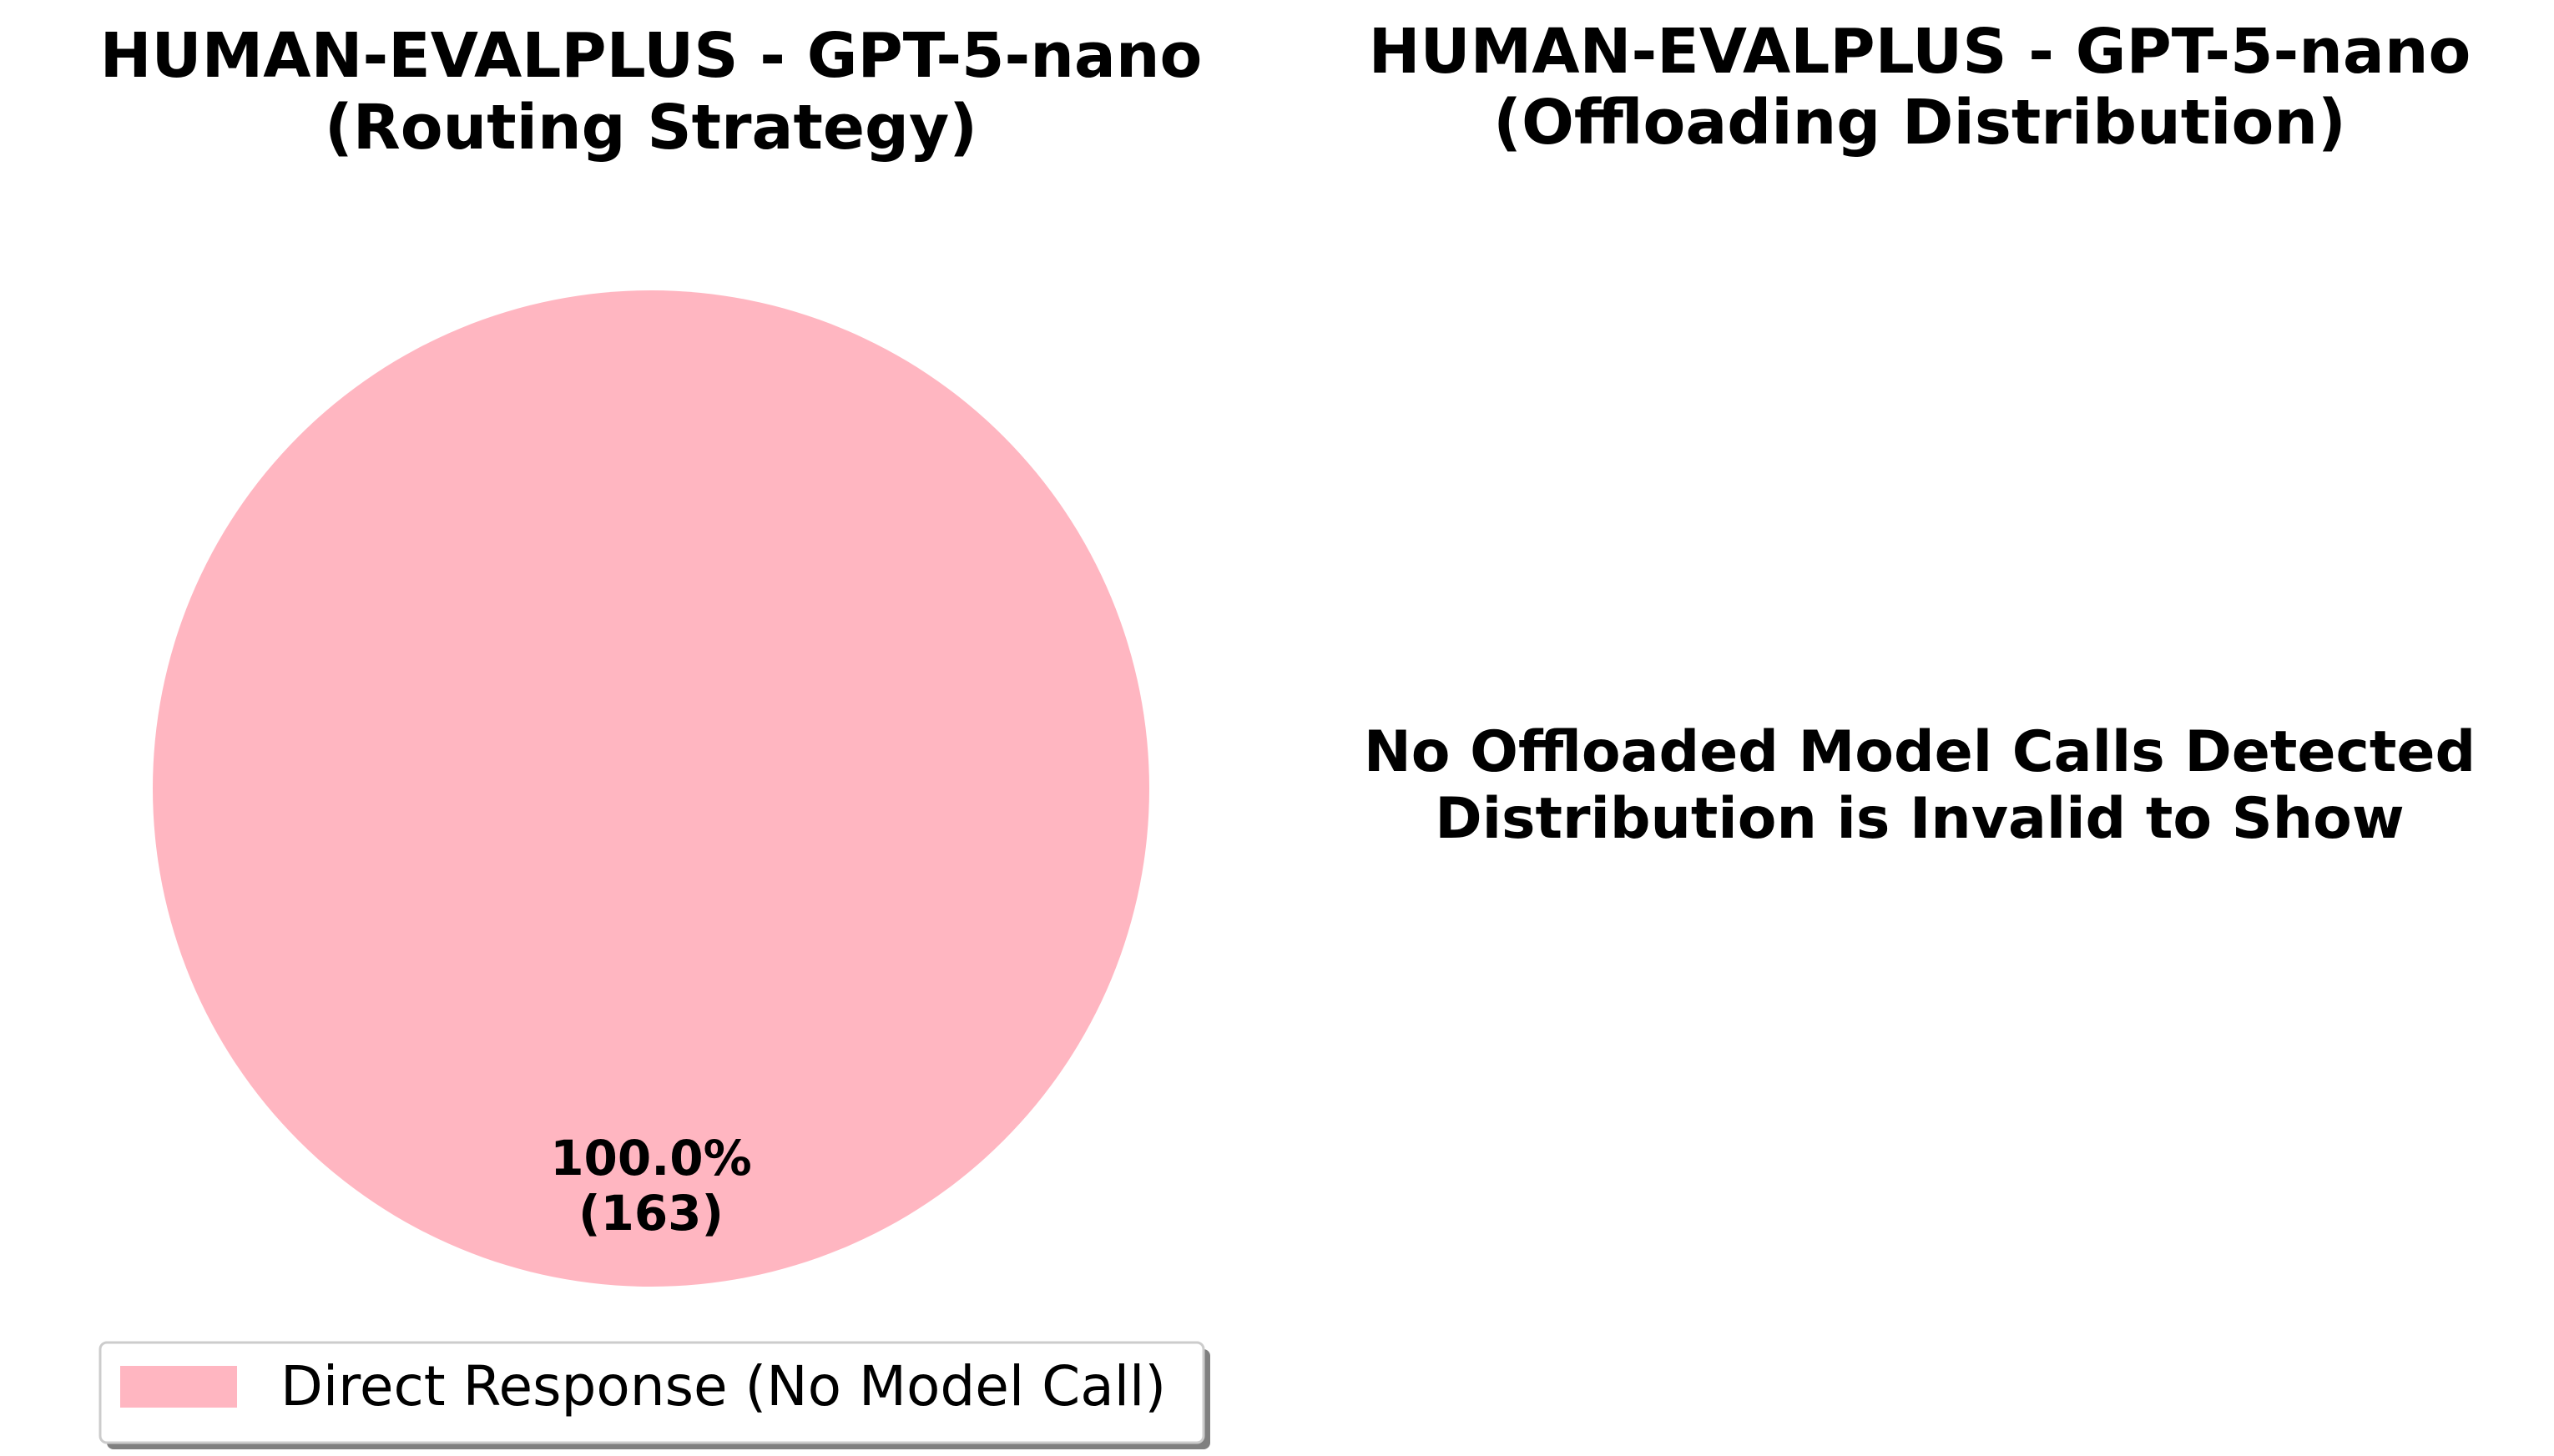 This screenshot has width=2554, height=1456. Describe the element at coordinates (723, 1386) in the screenshot. I see `legend-label-direct-response: Direct Response (No Model Call)` at that location.